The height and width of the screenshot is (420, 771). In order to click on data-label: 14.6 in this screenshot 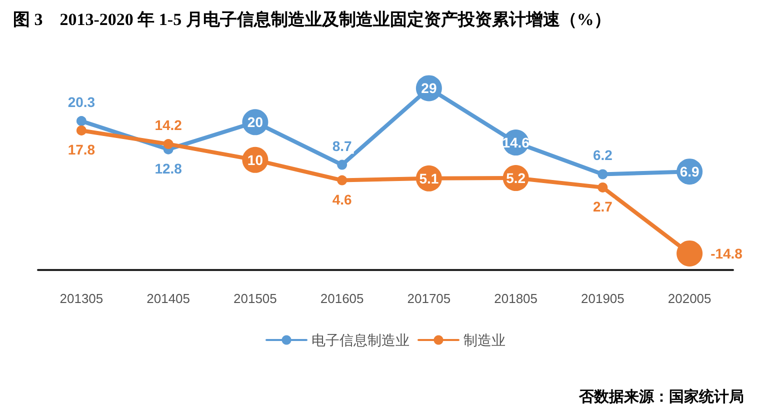, I will do `click(516, 142)`.